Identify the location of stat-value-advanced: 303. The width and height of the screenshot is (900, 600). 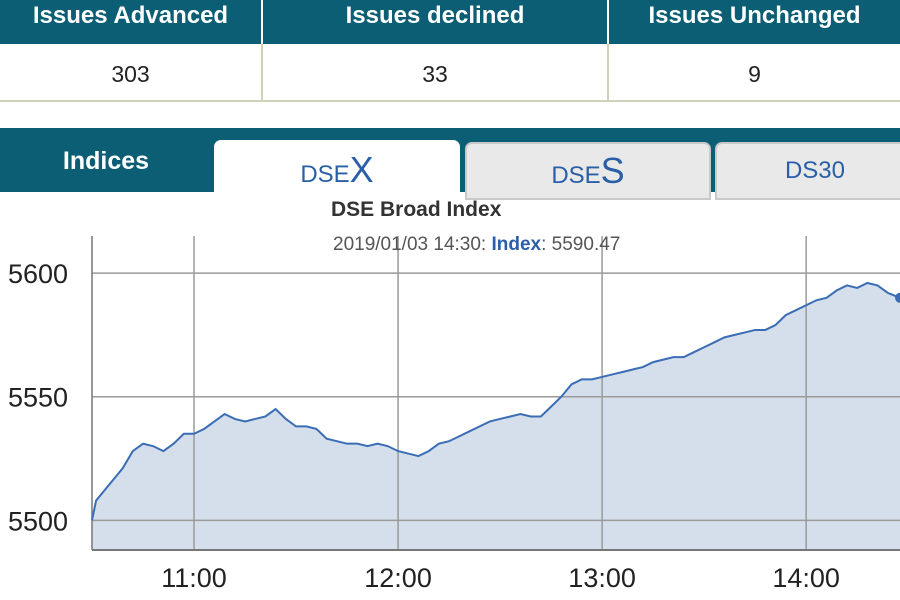
(131, 72).